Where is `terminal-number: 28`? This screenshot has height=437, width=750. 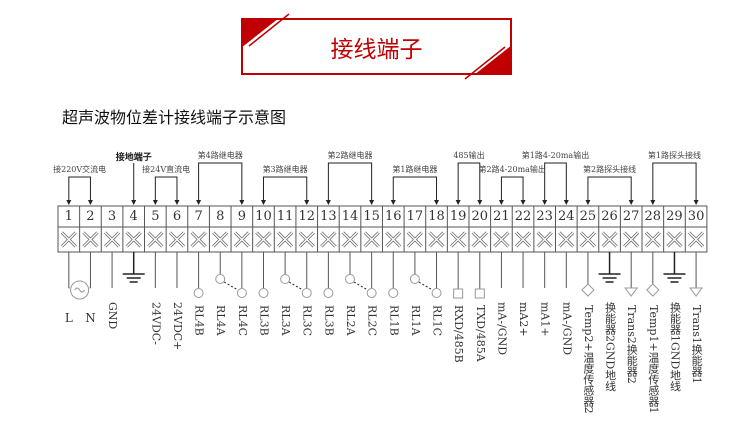 terminal-number: 28 is located at coordinates (653, 216).